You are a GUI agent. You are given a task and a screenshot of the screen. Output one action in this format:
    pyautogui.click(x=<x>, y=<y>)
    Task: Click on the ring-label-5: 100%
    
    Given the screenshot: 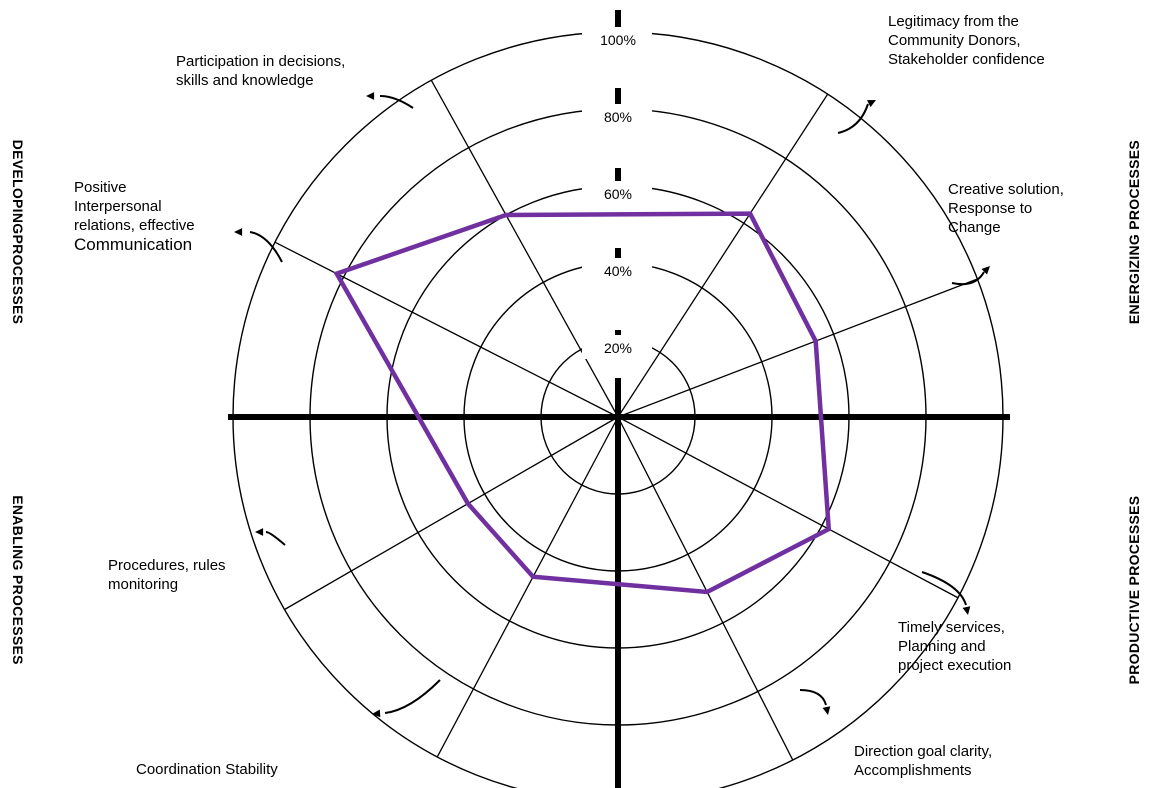 What is the action you would take?
    pyautogui.click(x=618, y=40)
    